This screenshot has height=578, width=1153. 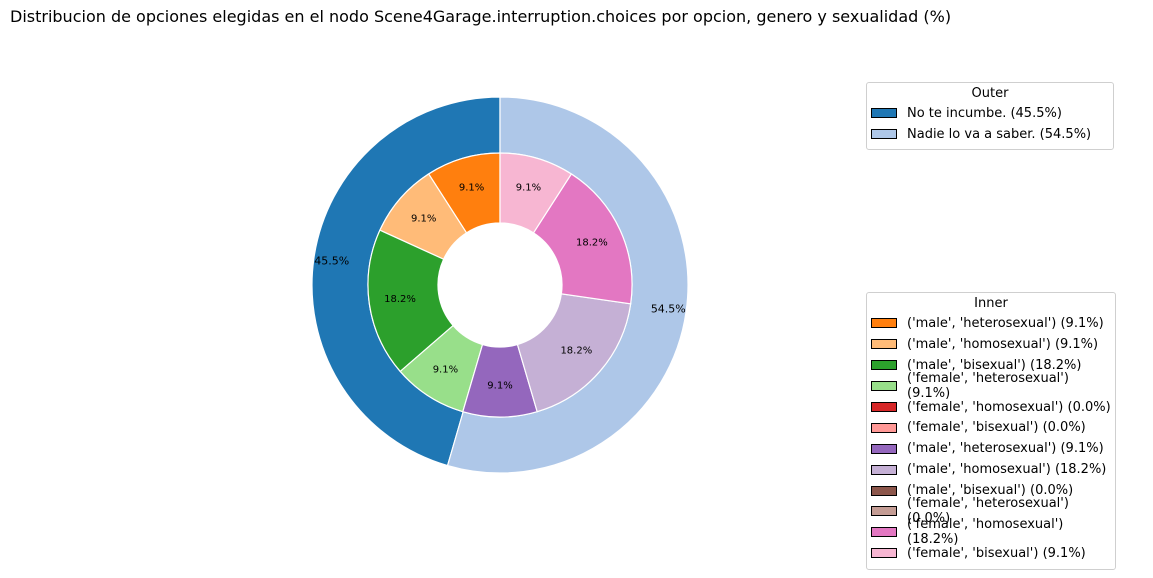 What do you see at coordinates (331, 261) in the screenshot?
I see `outer-label-0: 45.5%` at bounding box center [331, 261].